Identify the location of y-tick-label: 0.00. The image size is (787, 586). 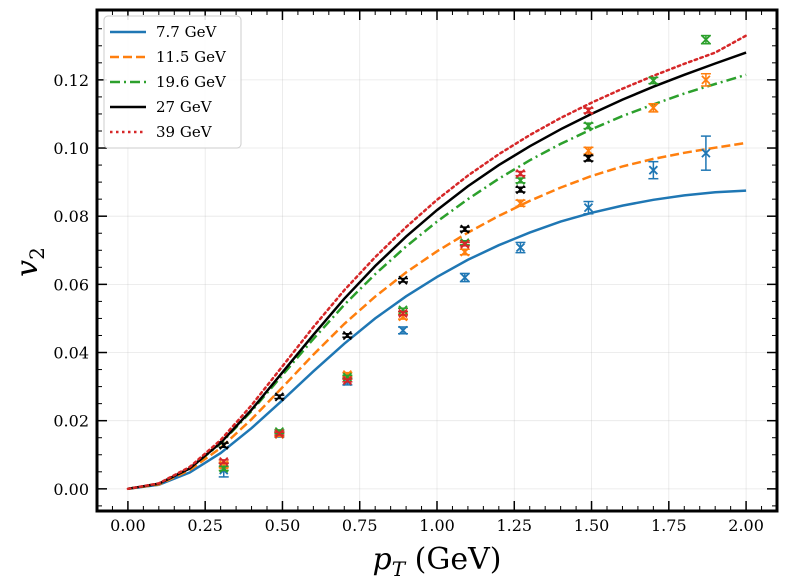
(71, 489).